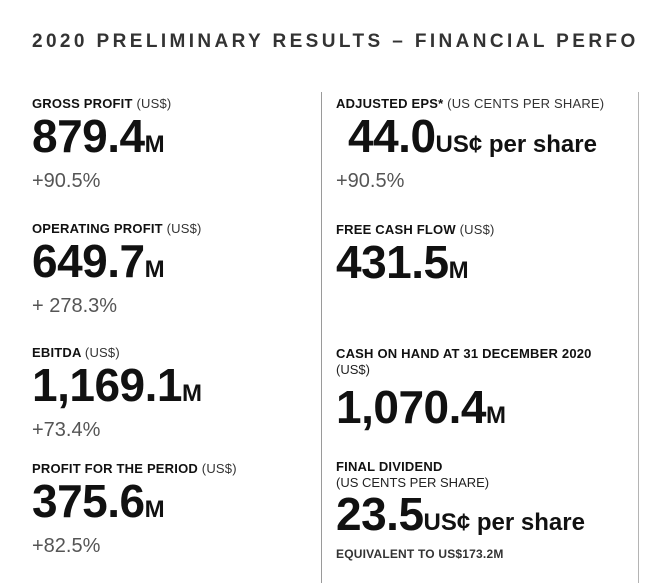 The height and width of the screenshot is (583, 645). Describe the element at coordinates (464, 353) in the screenshot. I see `metric-label: CASH ON HAND AT 31 DECEMBER 2020` at that location.